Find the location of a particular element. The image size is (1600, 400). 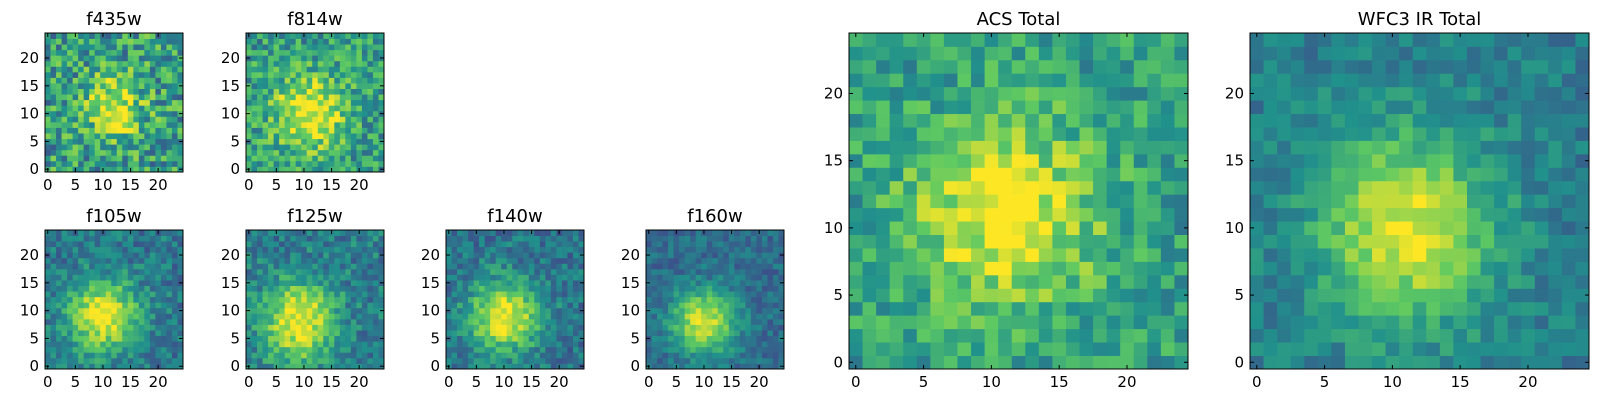

x-tick-label: 5 is located at coordinates (76, 382).